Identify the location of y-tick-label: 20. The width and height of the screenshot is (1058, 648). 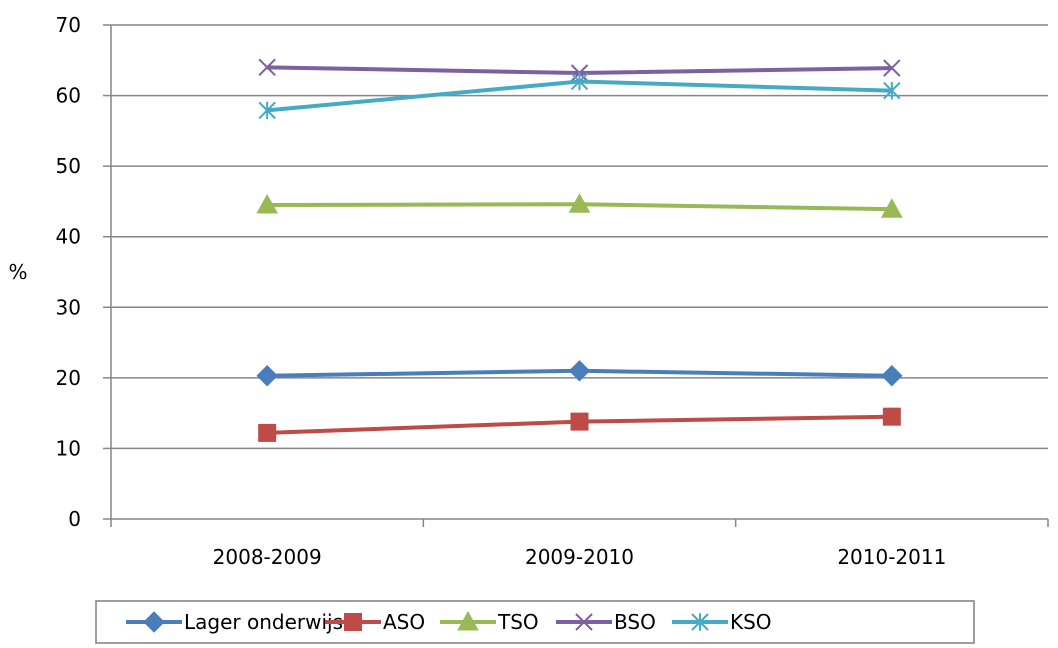
(68, 378).